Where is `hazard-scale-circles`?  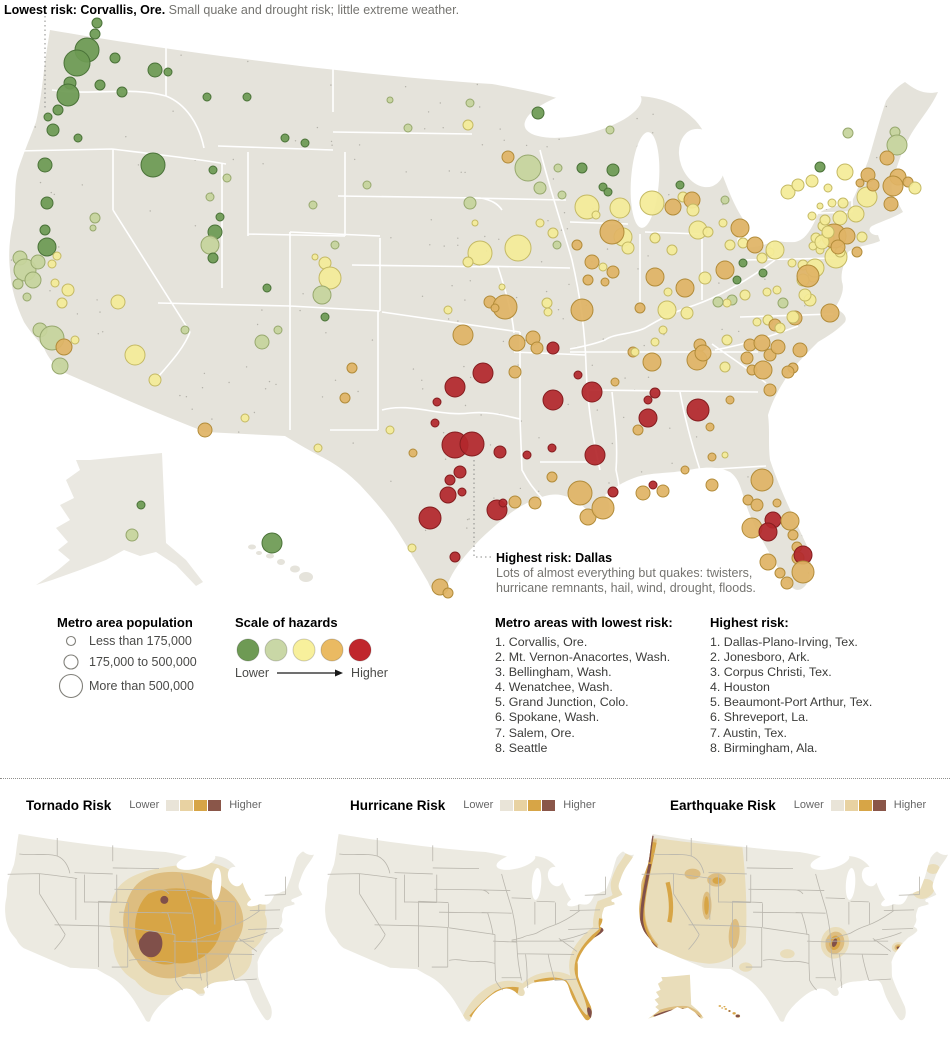
hazard-scale-circles is located at coordinates (304, 650).